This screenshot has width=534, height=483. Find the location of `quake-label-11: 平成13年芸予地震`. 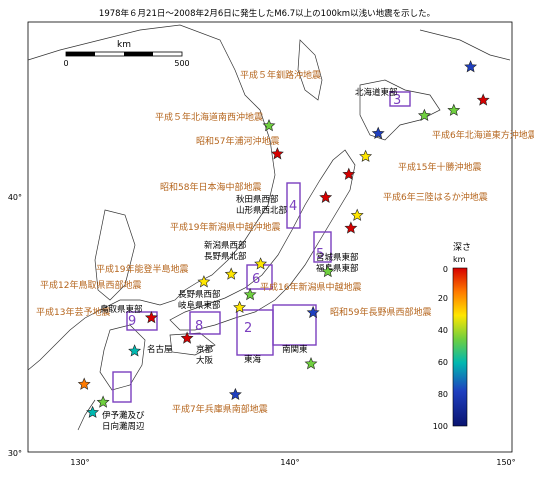

quake-label-11: 平成13年芸予地震 is located at coordinates (73, 312).